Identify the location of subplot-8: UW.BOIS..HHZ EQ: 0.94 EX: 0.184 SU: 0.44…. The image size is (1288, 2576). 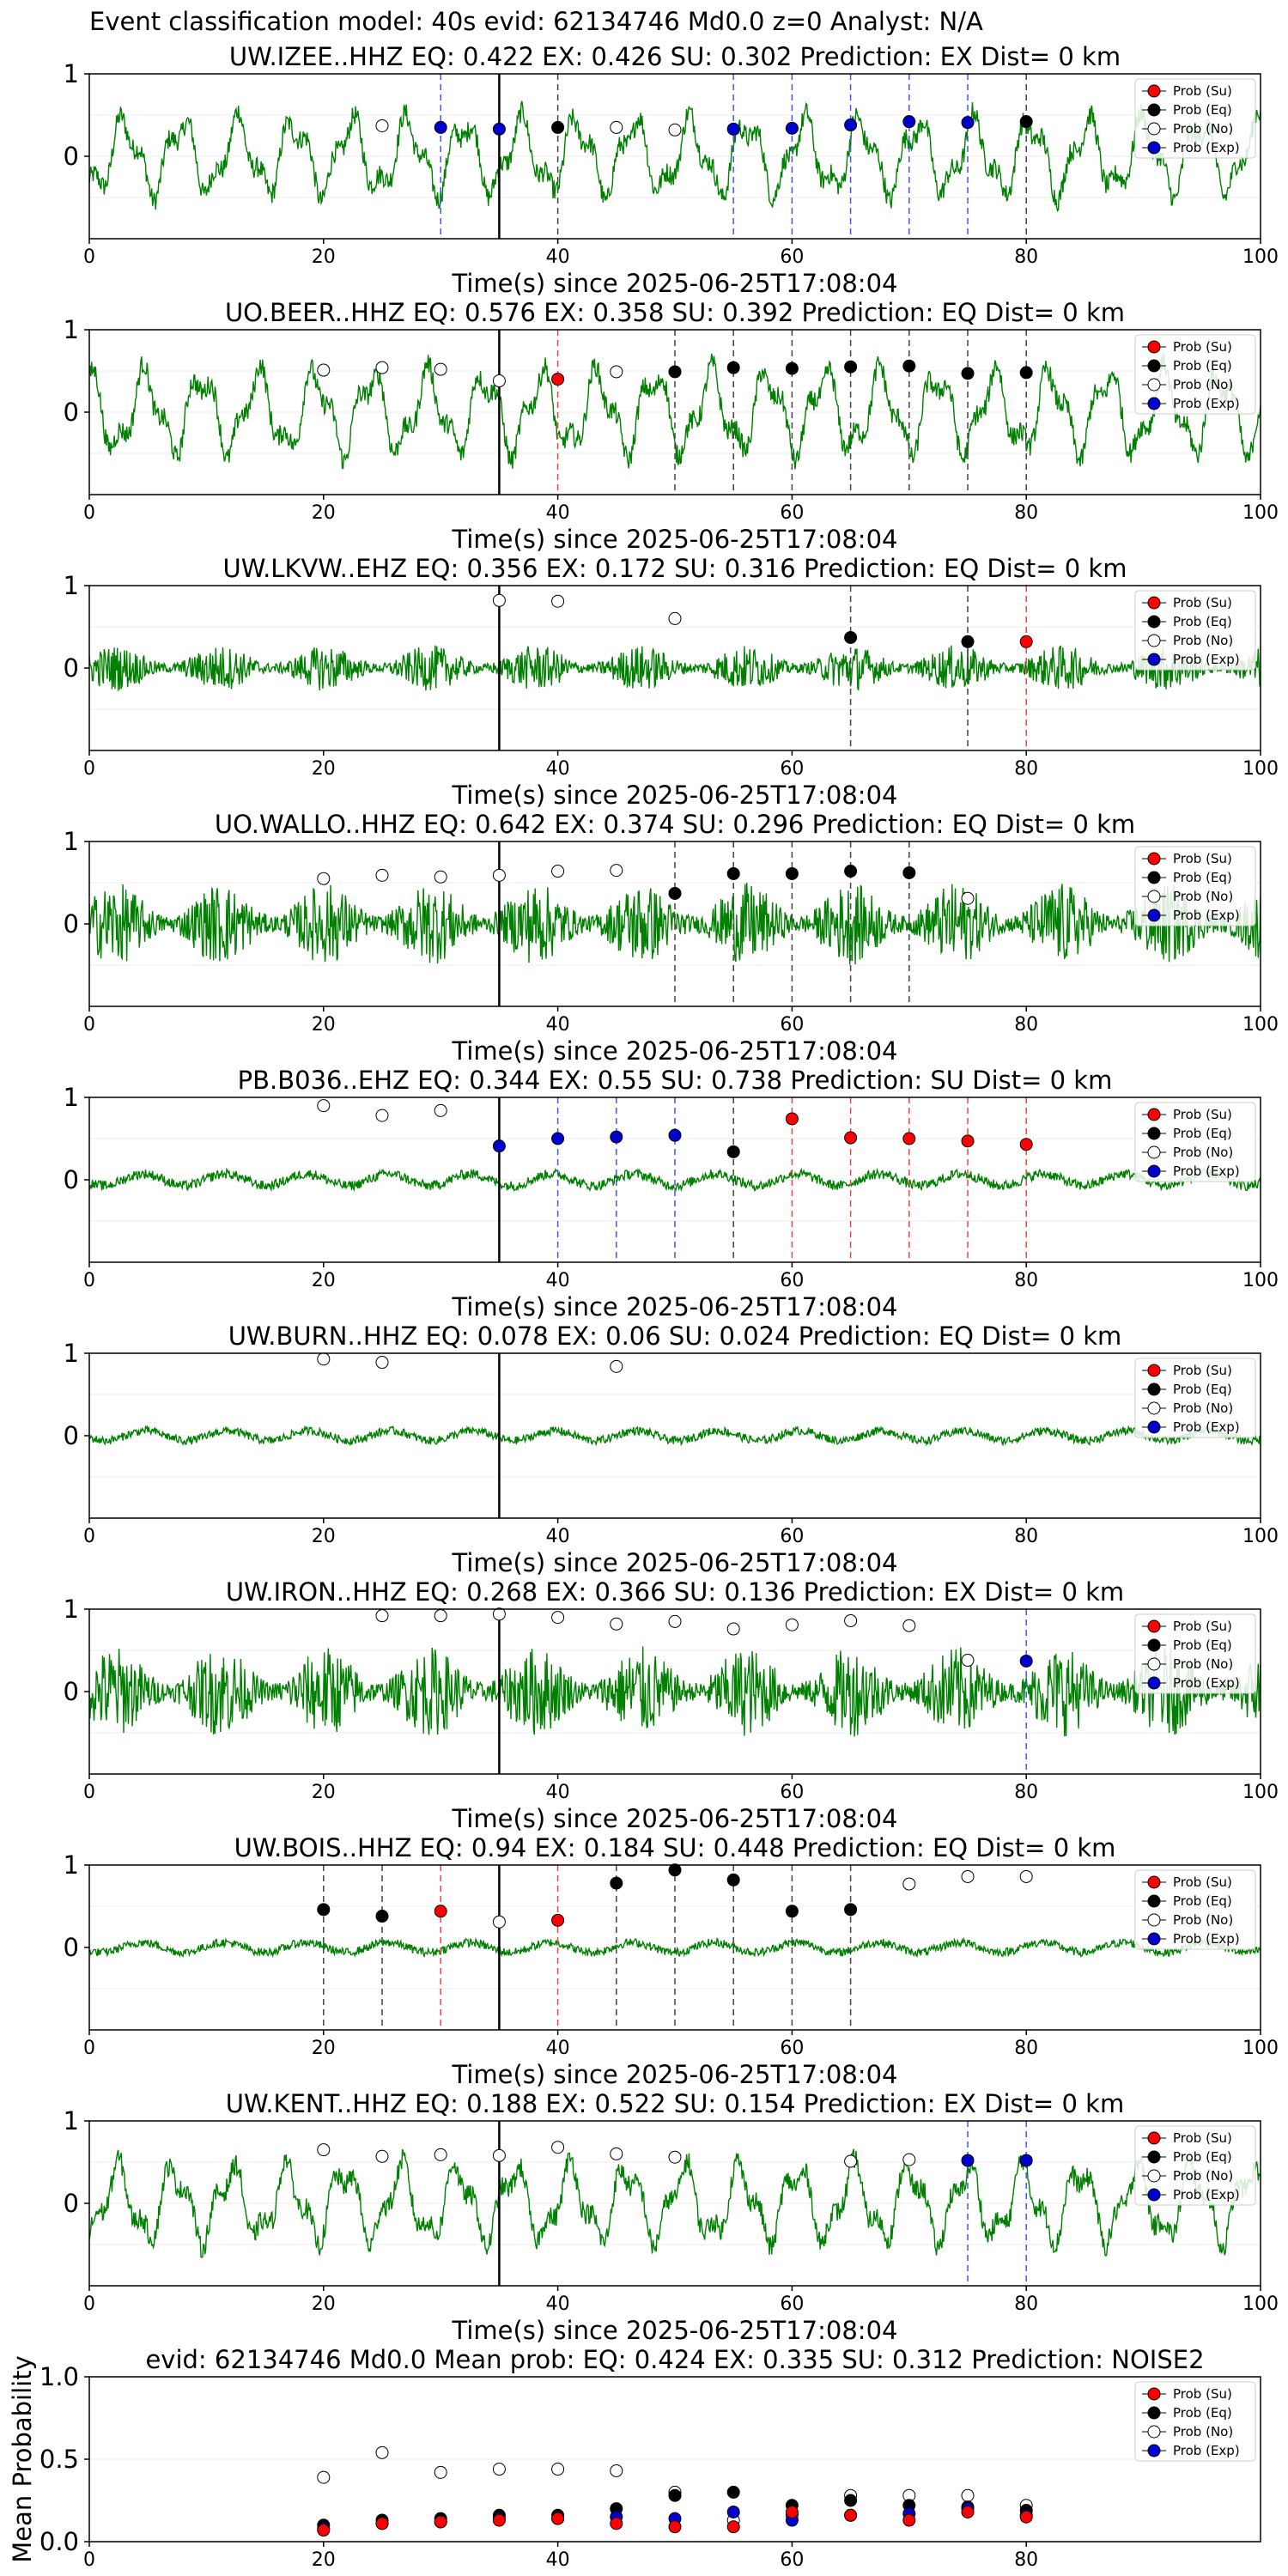
(671, 1961).